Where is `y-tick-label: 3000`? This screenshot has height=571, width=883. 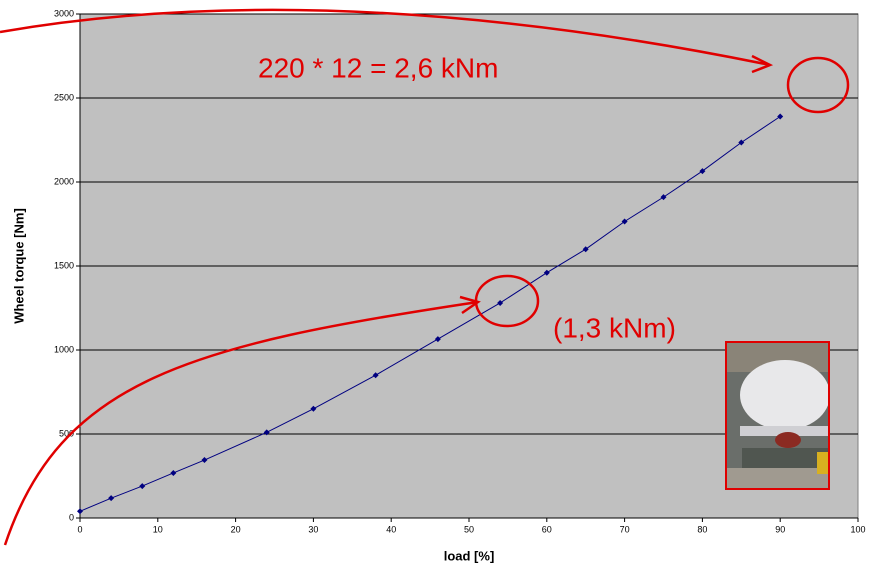
y-tick-label: 3000 is located at coordinates (64, 13).